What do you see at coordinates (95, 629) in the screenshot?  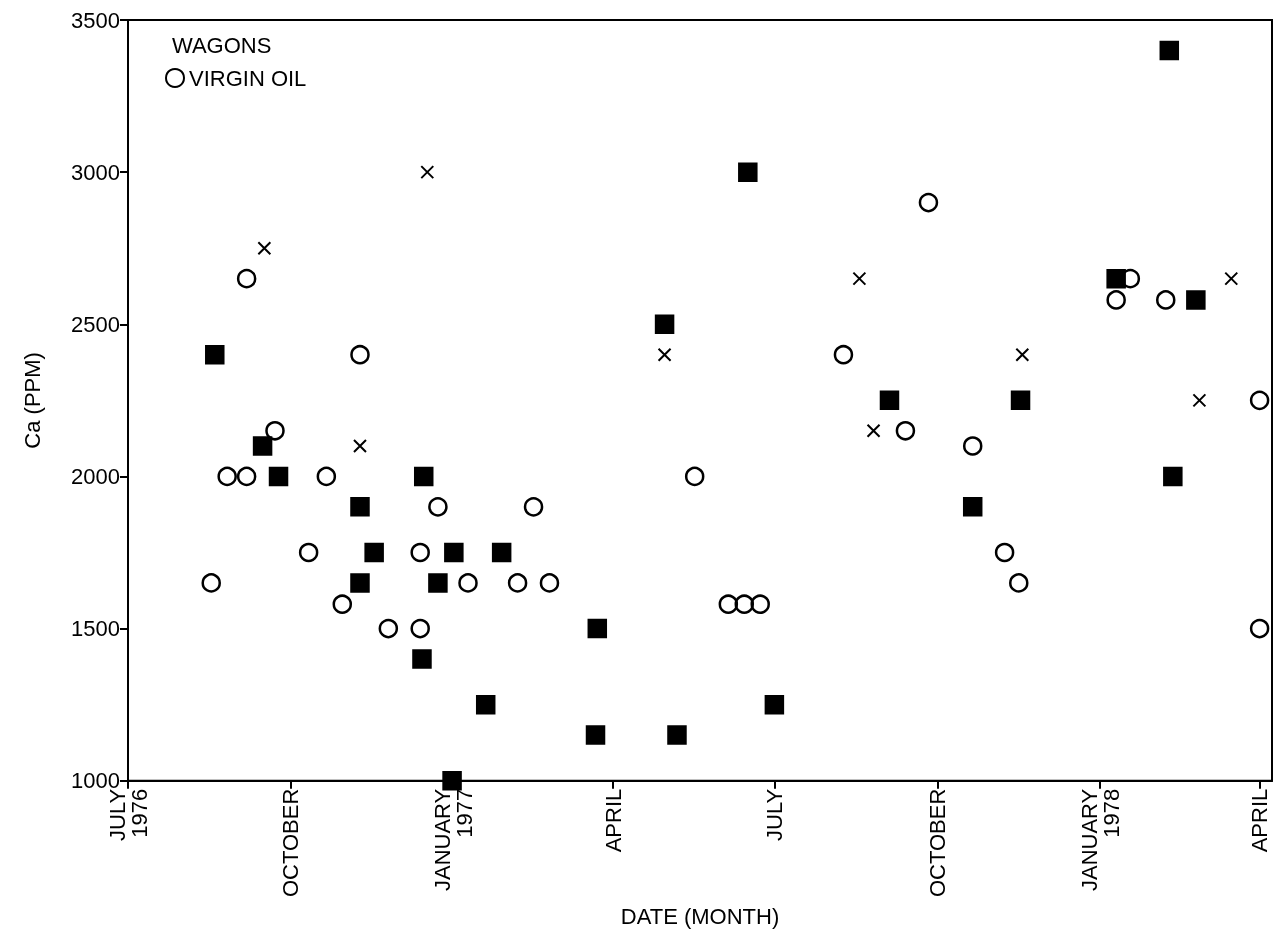 I see `y-tick-label: 1500` at bounding box center [95, 629].